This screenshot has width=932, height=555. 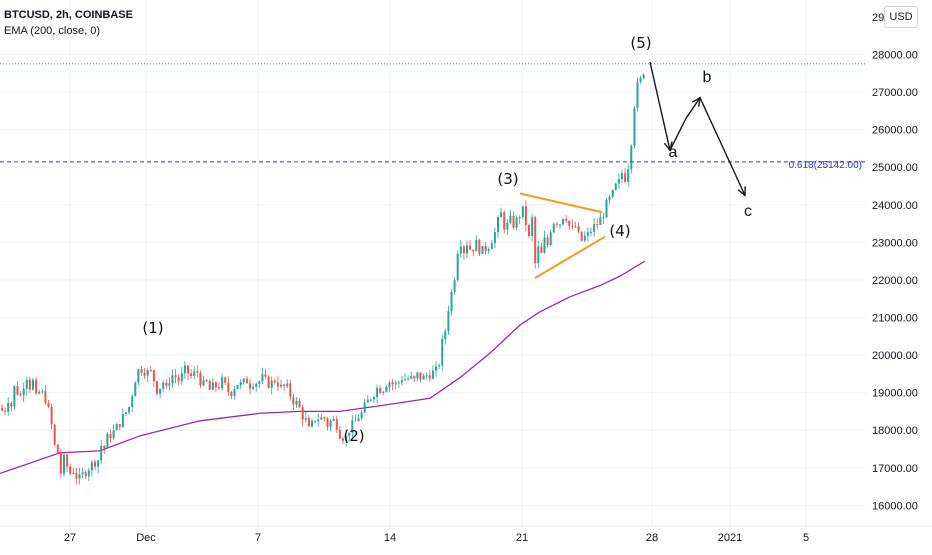 I want to click on x-tick-label-5: 21, so click(x=522, y=538).